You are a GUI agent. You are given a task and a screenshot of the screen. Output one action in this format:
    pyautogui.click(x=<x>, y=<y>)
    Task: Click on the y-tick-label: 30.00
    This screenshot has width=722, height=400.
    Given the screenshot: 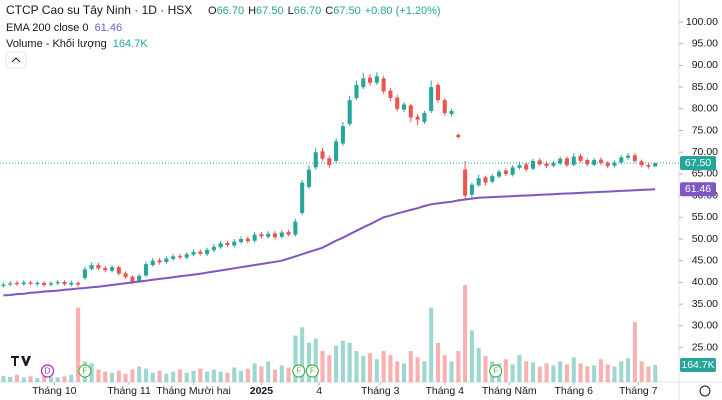 What is the action you would take?
    pyautogui.click(x=705, y=326)
    